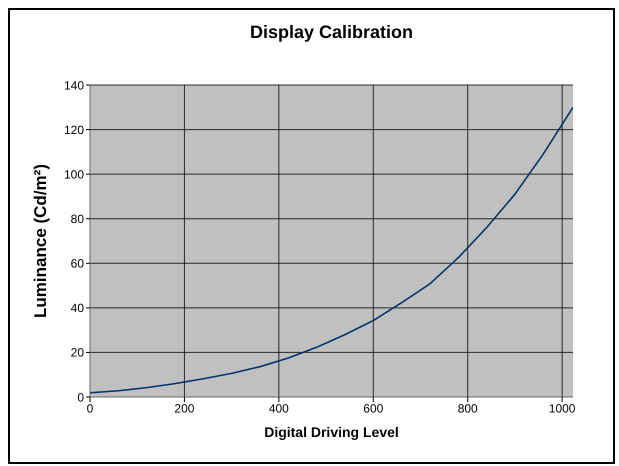 The width and height of the screenshot is (619, 466). I want to click on chart-title: Display Calibration, so click(331, 32).